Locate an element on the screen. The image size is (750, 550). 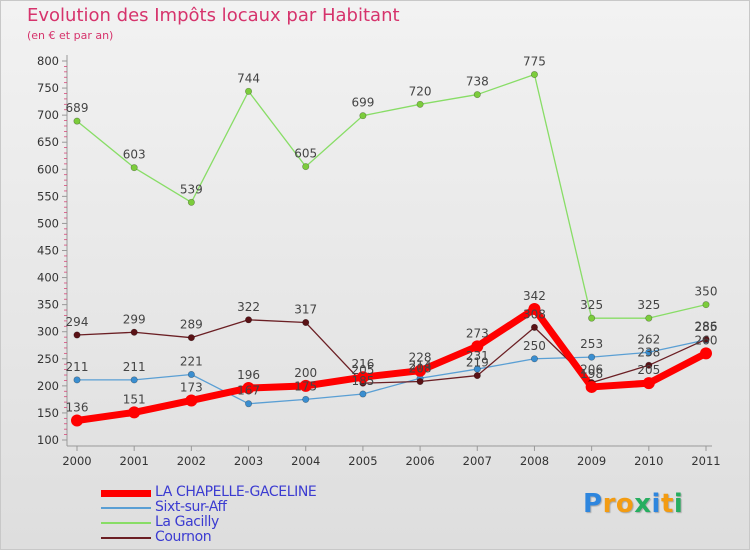
x-tick-label: 2011 is located at coordinates (705, 461).